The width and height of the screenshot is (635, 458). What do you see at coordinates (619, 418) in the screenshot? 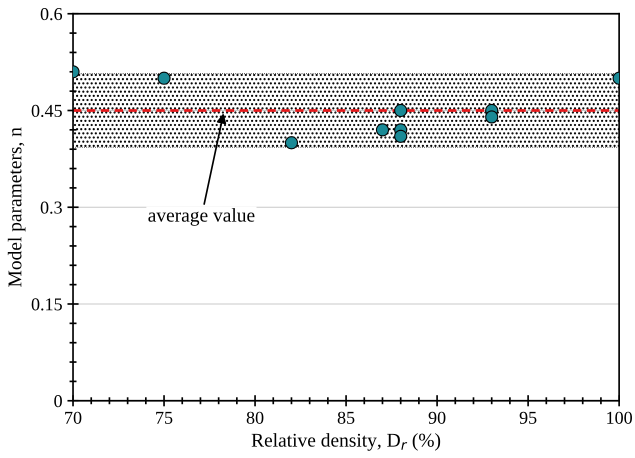
I see `x-tick-label: 100` at bounding box center [619, 418].